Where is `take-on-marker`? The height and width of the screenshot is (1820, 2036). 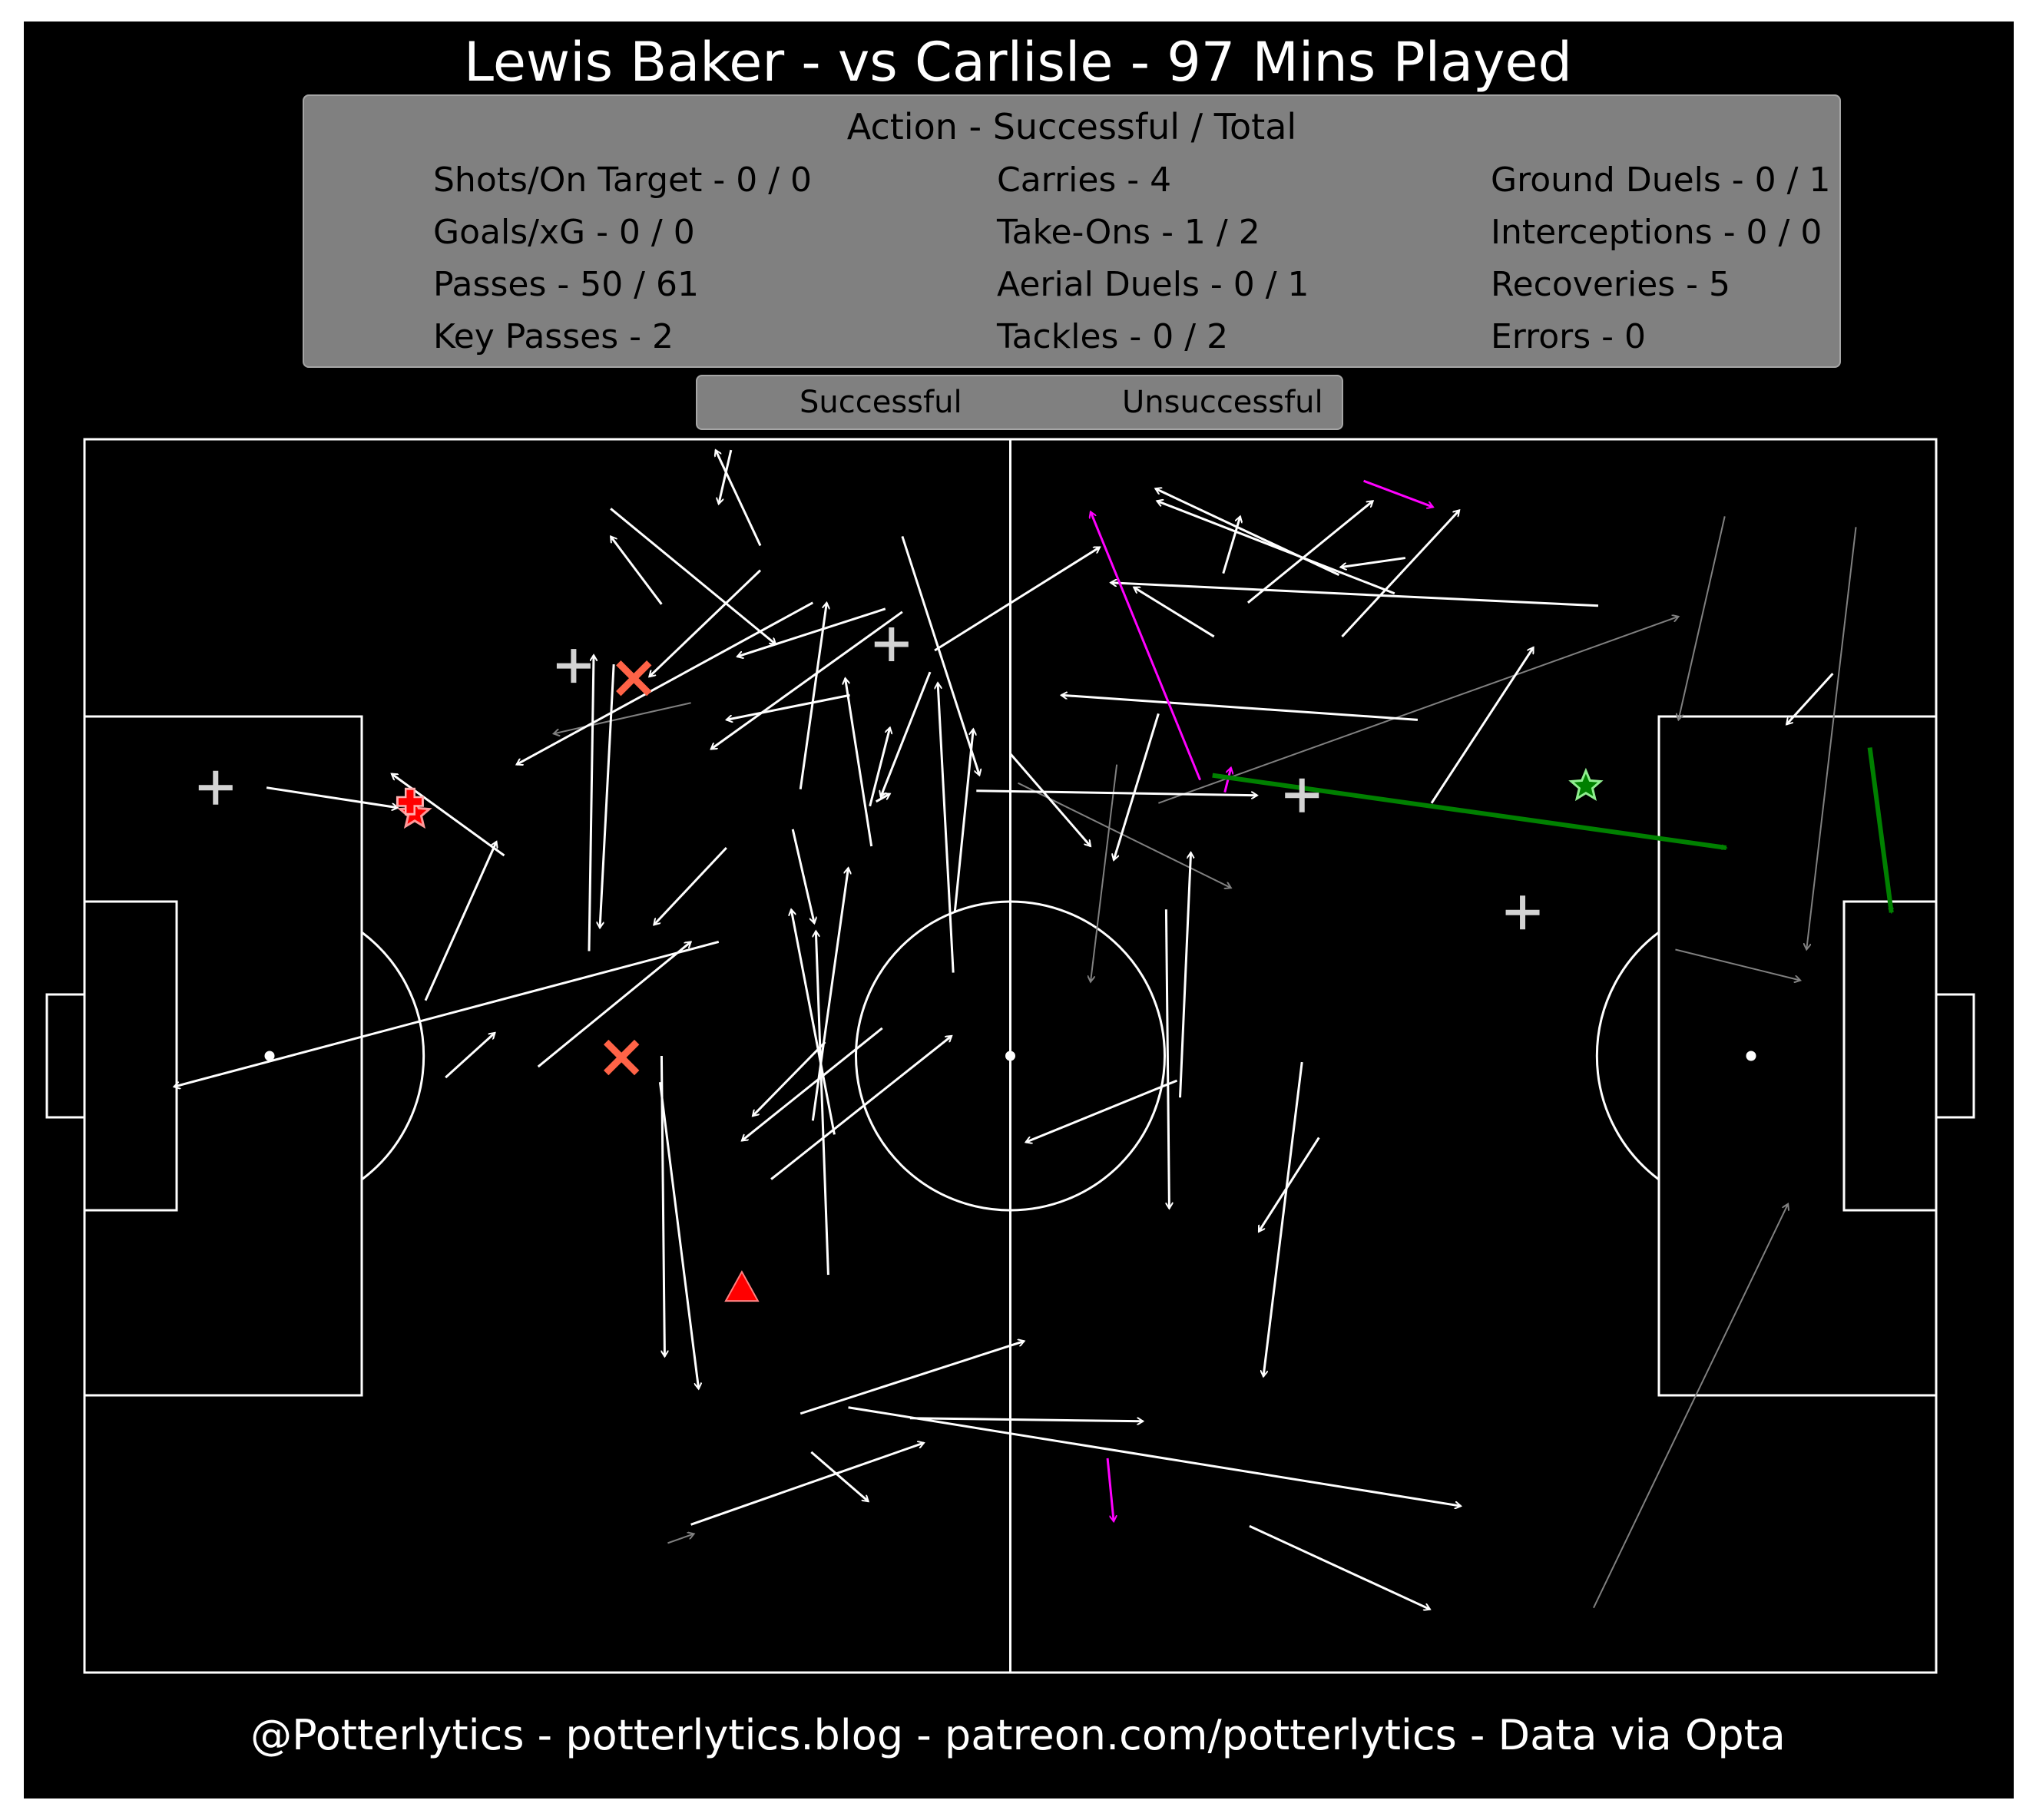
take-on-marker is located at coordinates (1586, 784).